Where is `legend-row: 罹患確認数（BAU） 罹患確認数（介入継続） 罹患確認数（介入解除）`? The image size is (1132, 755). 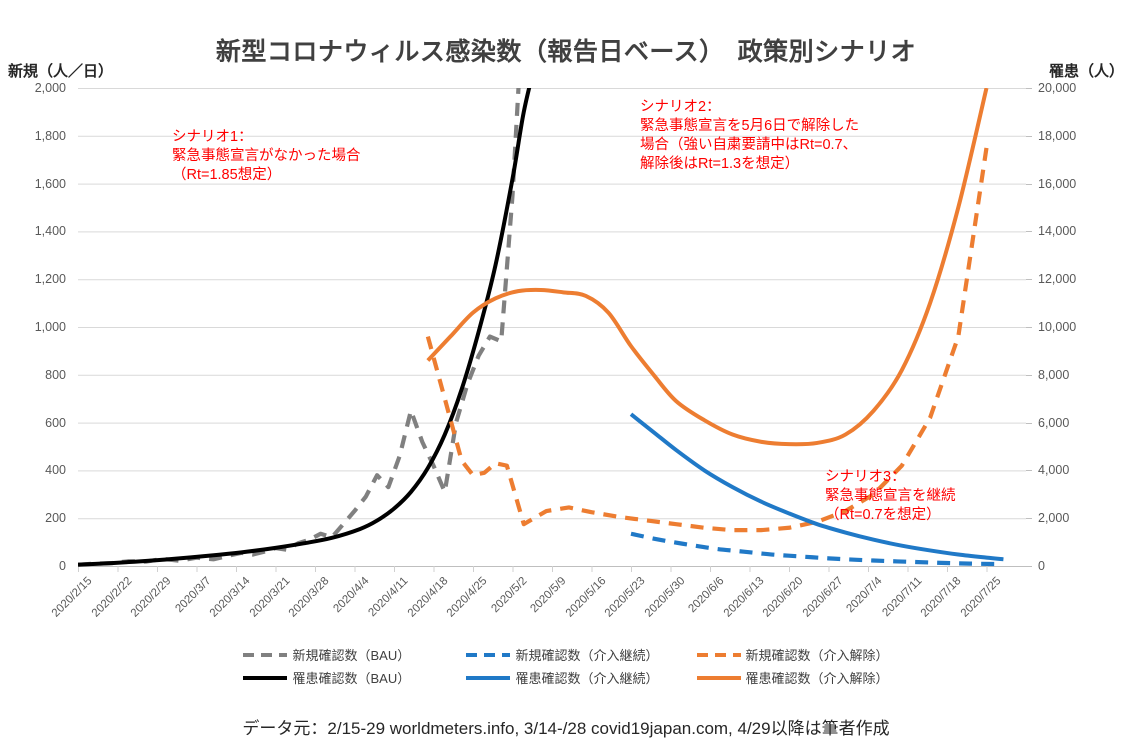
legend-row: 罹患確認数（BAU） 罹患確認数（介入継続） 罹患確認数（介入解除） is located at coordinates (566, 677).